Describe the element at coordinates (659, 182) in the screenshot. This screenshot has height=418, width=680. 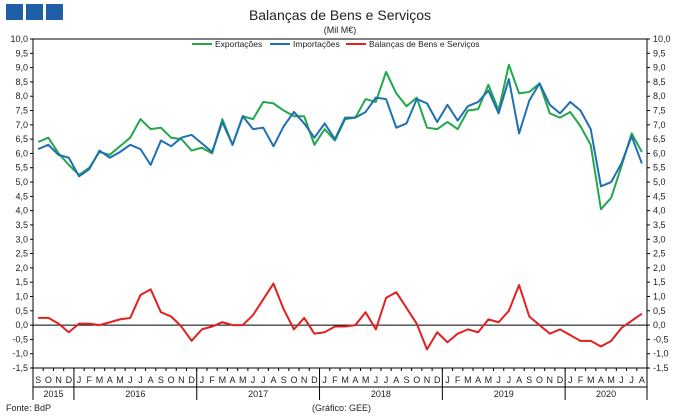
I see `y-tick-label-right: 5,0` at that location.